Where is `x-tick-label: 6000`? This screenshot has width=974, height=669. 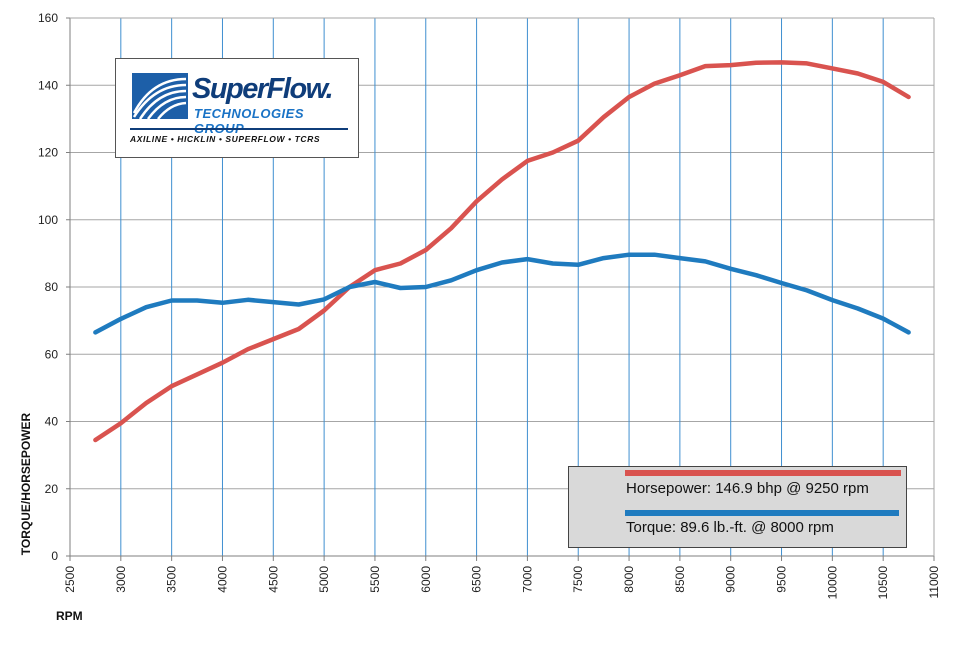 x-tick-label: 6000 is located at coordinates (426, 579).